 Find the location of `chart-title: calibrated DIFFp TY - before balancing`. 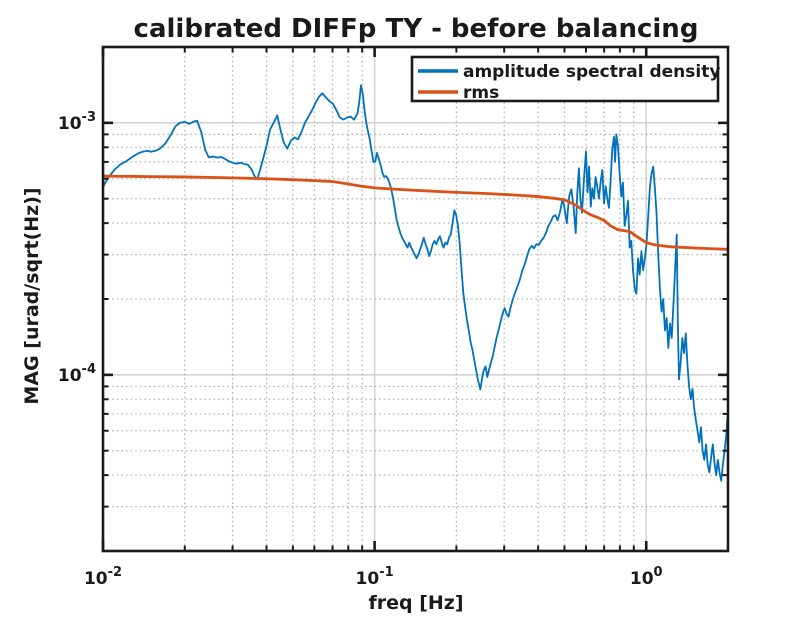

chart-title: calibrated DIFFp TY - before balancing is located at coordinates (416, 29).